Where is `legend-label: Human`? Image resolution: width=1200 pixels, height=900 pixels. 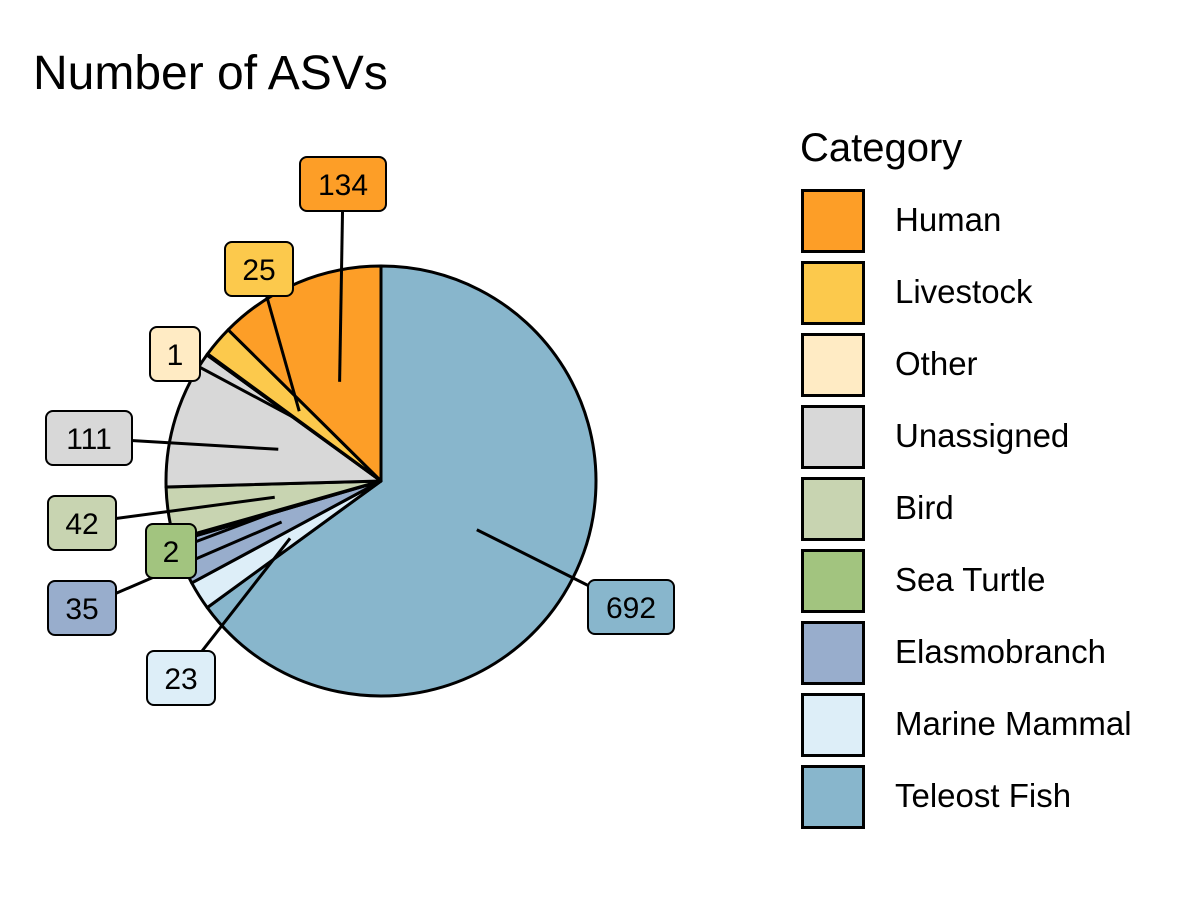 legend-label: Human is located at coordinates (948, 219).